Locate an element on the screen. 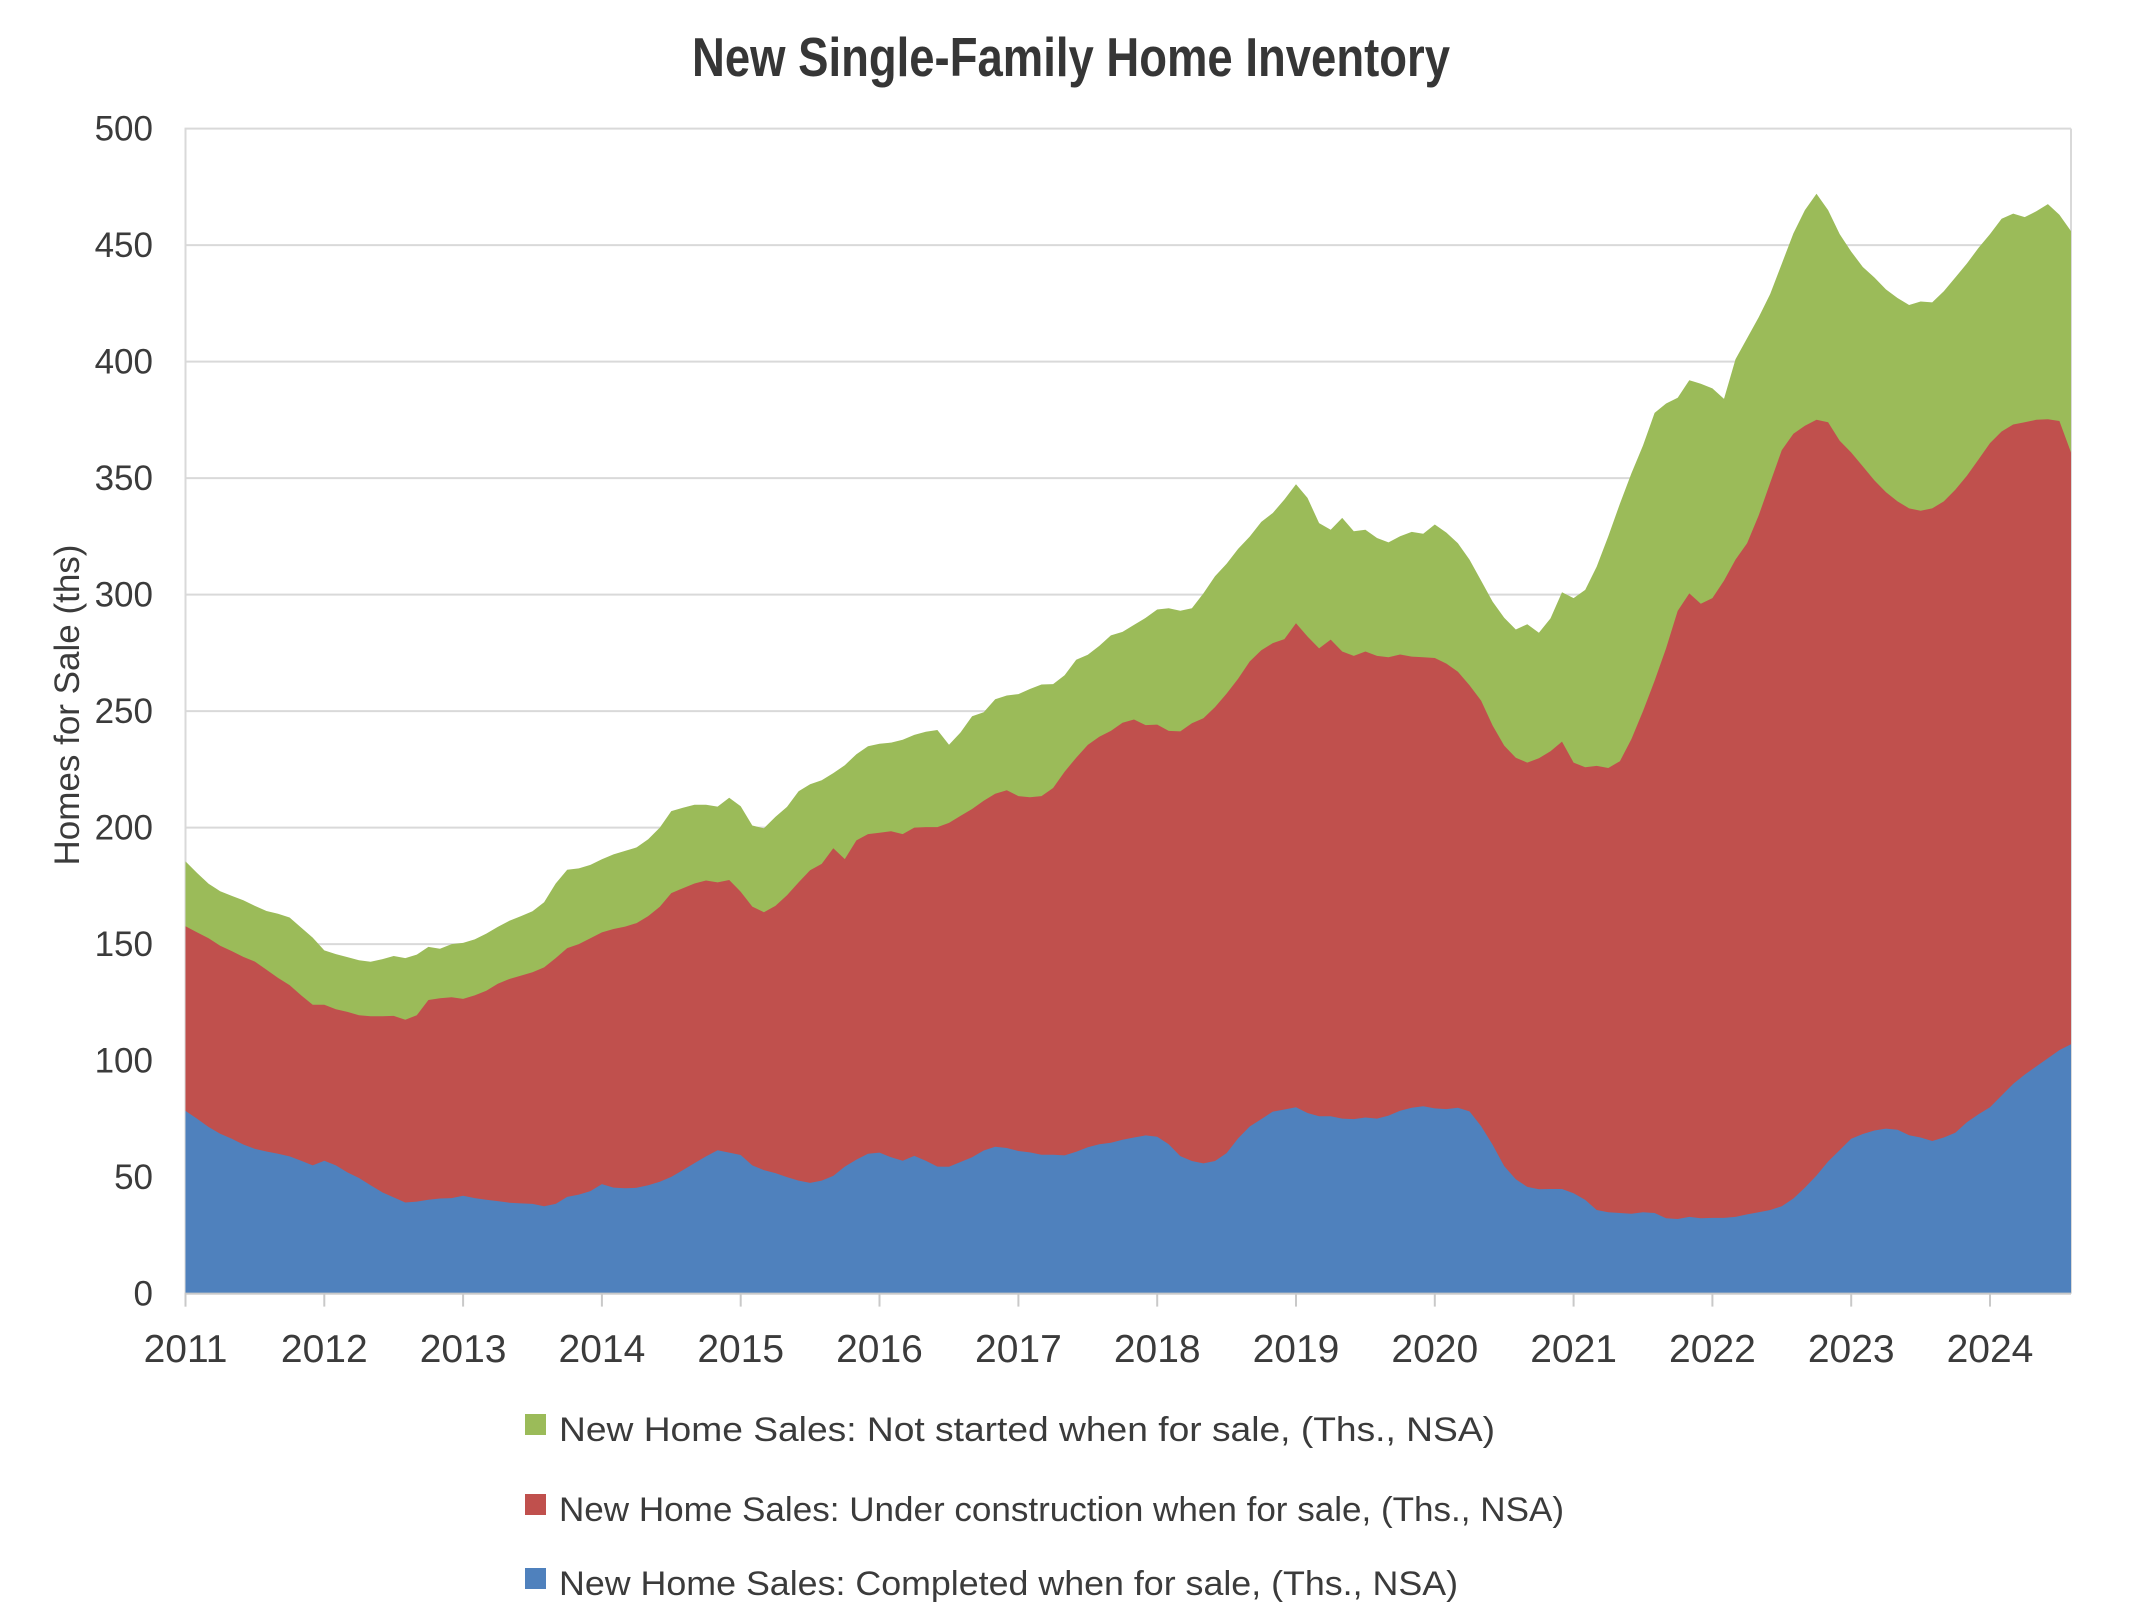 The image size is (2145, 1622). svg-text:New Single-Family Home Invento: New Single-Family Home Inventory is located at coordinates (1071, 57).